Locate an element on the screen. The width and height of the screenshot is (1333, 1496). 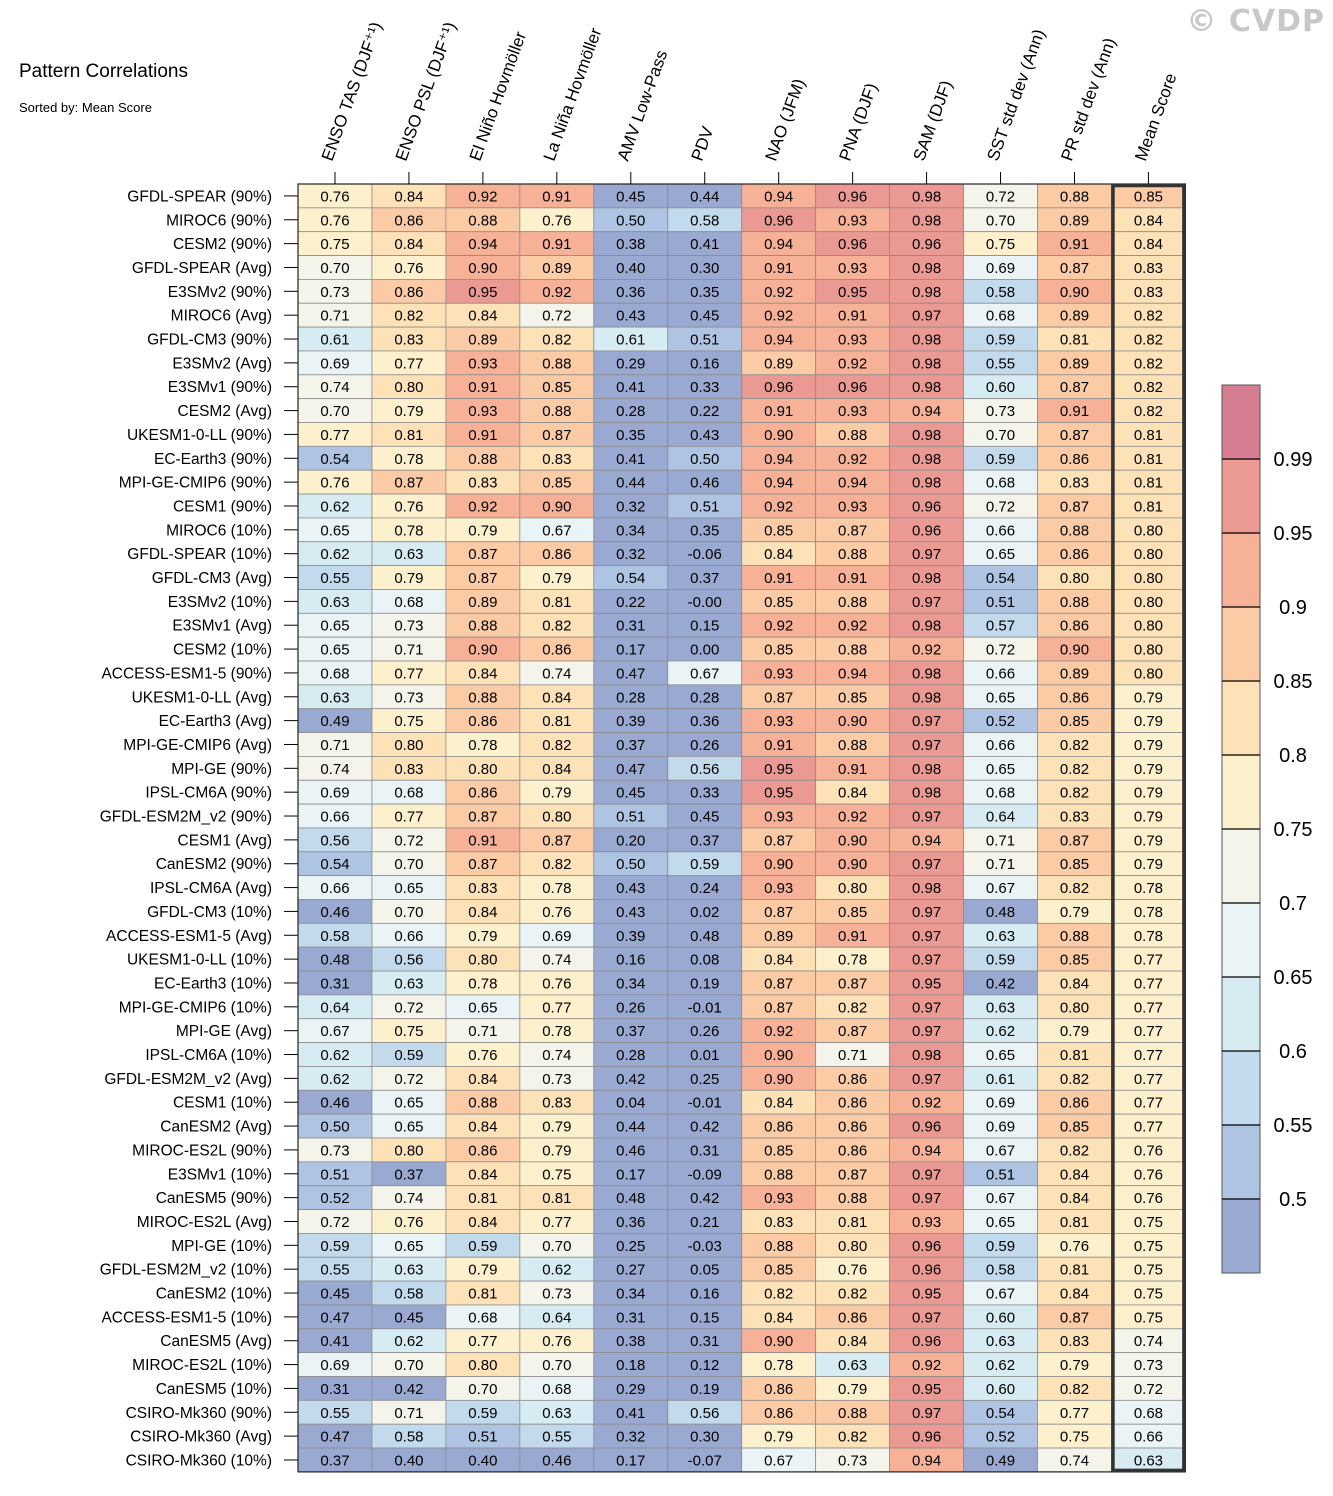
row-label: EC-Earth3 (Avg) is located at coordinates (215, 721).